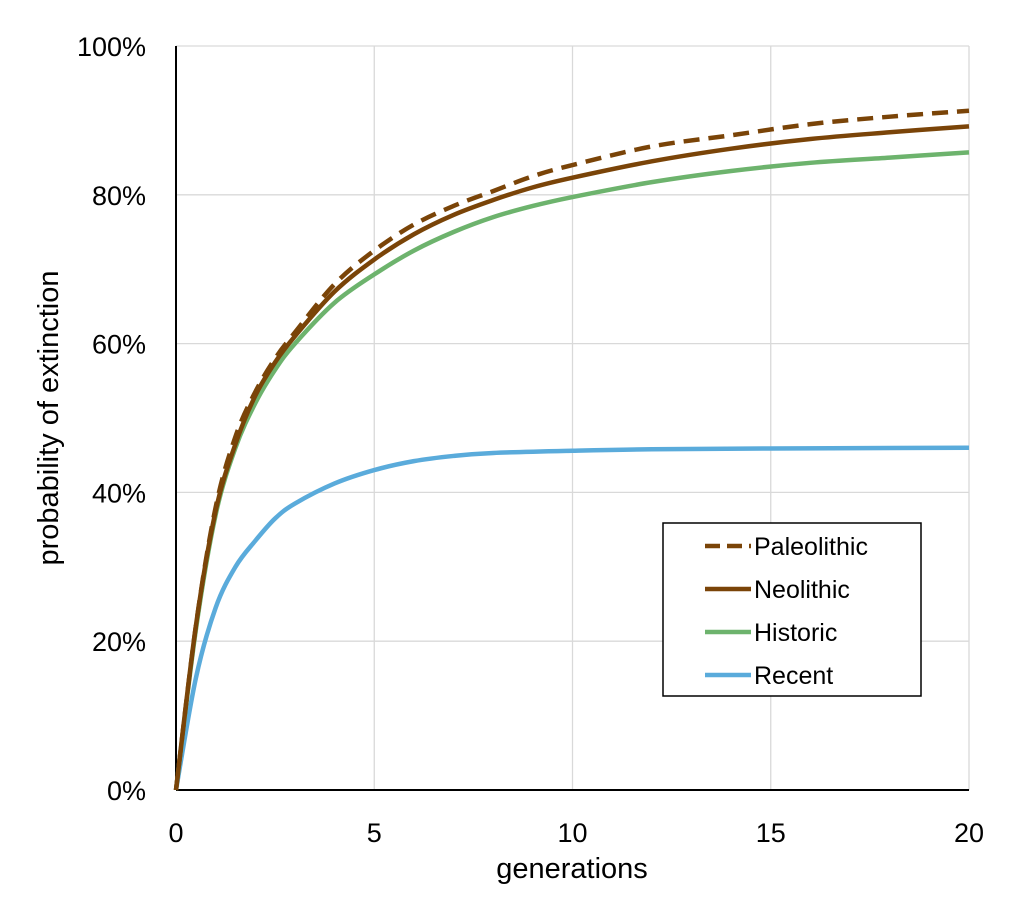 The image size is (1024, 912). Describe the element at coordinates (49, 418) in the screenshot. I see `y-axis-title: probability of extinction` at that location.